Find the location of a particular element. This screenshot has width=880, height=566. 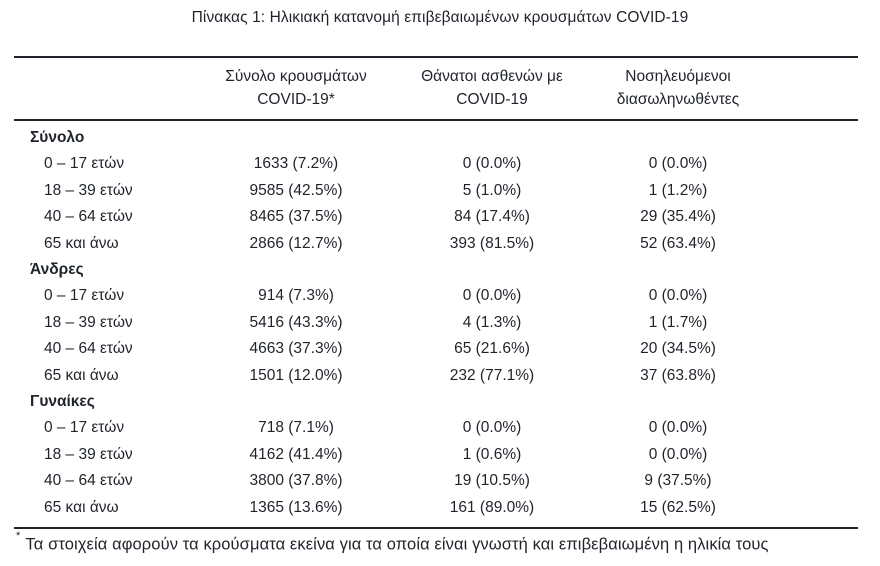

deaths-value: 4 (1.3%) is located at coordinates (492, 322).